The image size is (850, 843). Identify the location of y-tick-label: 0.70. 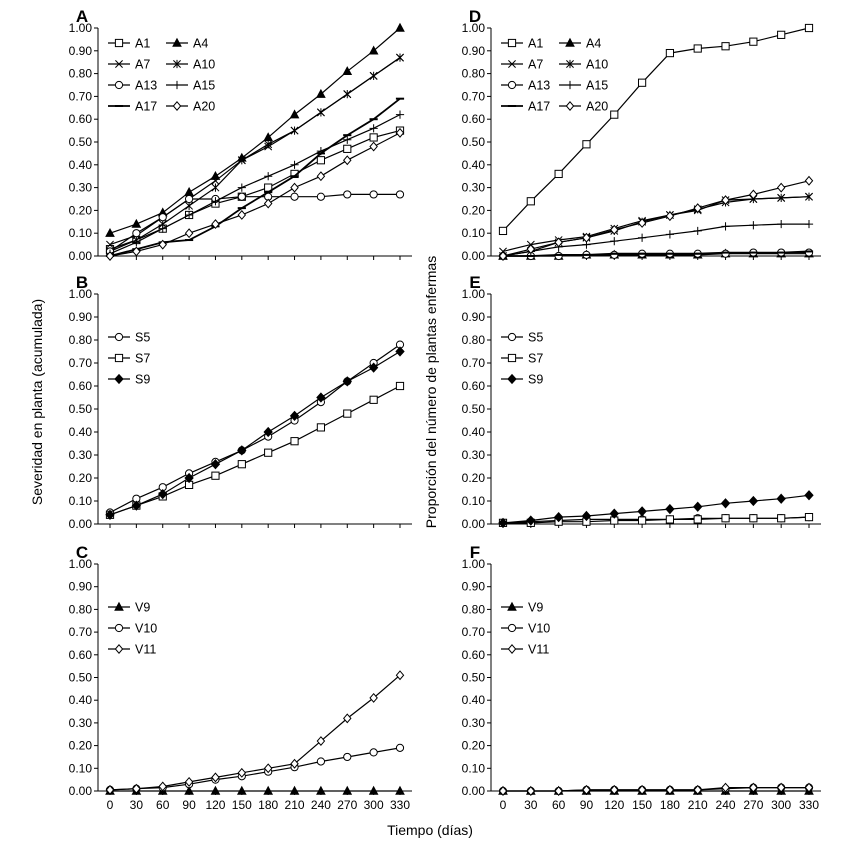
(81, 96).